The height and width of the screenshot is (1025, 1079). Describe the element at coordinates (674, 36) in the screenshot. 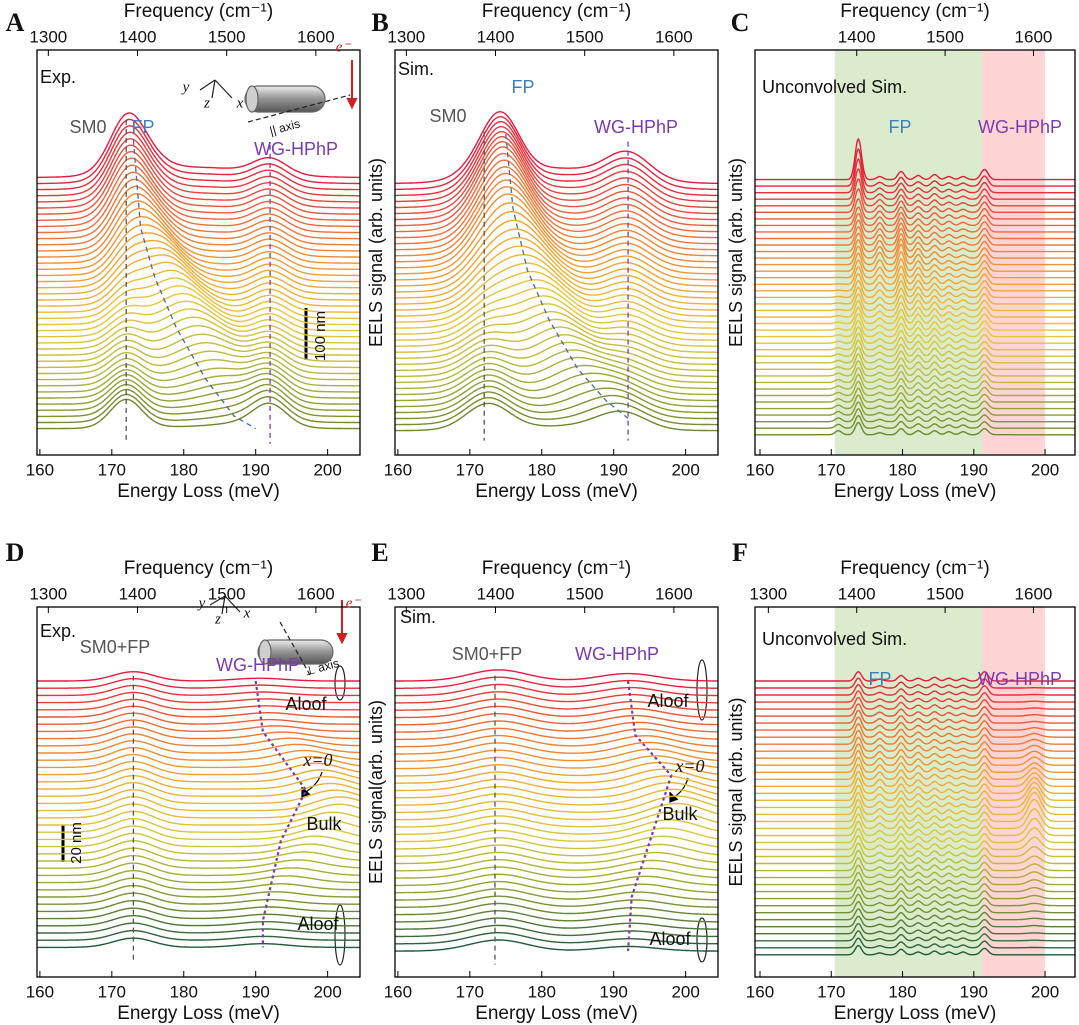

I see `x2-tick-label: 1600` at that location.